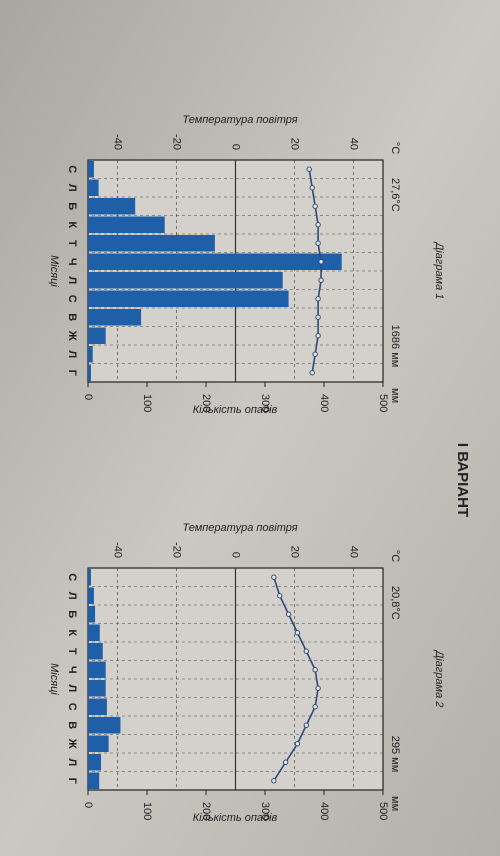 Image resolution: width=500 pixels, height=856 pixels. Describe the element at coordinates (395, 603) in the screenshot. I see `temperature-label: 20,8°C` at that location.